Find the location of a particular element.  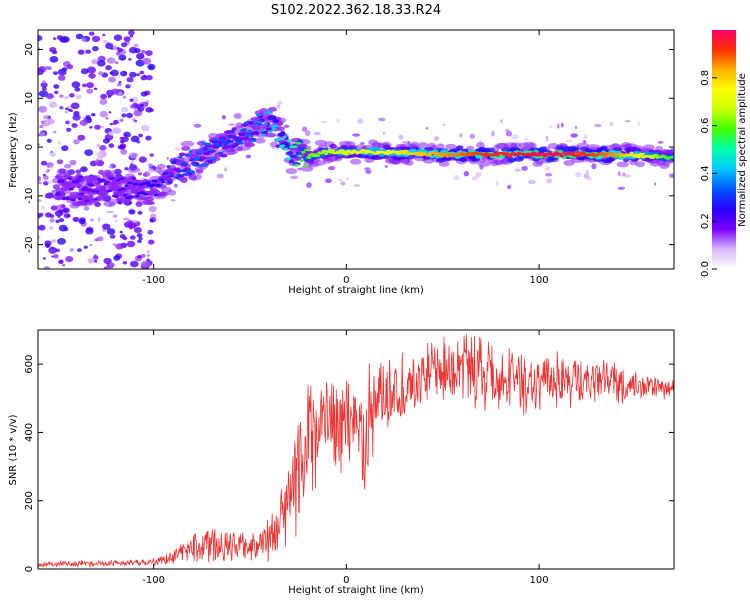

colorbar-gradient is located at coordinates (724, 149).